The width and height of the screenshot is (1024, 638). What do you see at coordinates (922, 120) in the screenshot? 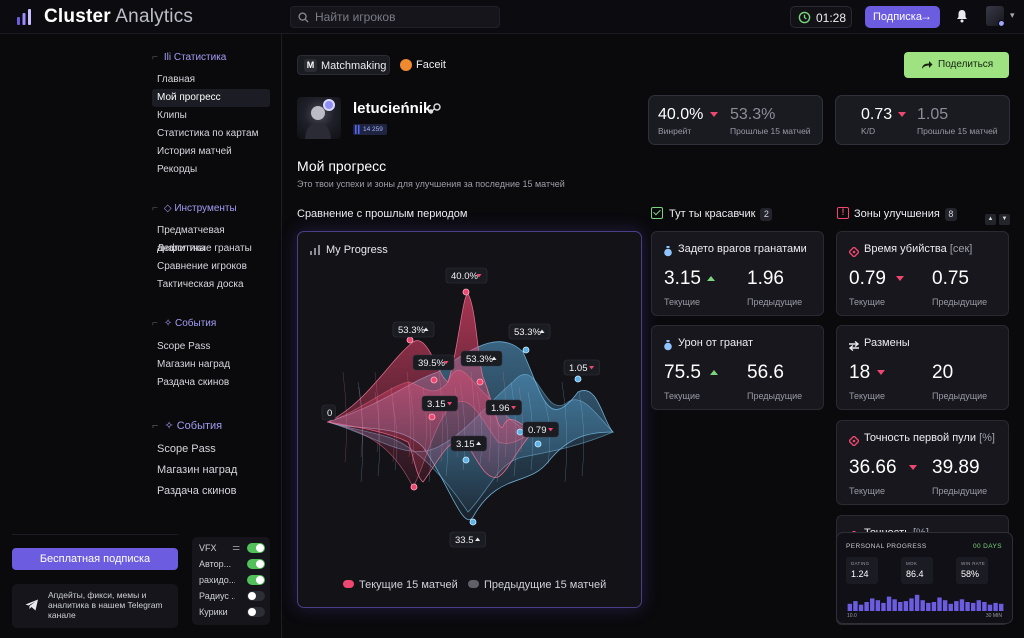
I see `kpi-kd: 0.73 1.05 K/D Прошлые 15 матчей` at bounding box center [922, 120].